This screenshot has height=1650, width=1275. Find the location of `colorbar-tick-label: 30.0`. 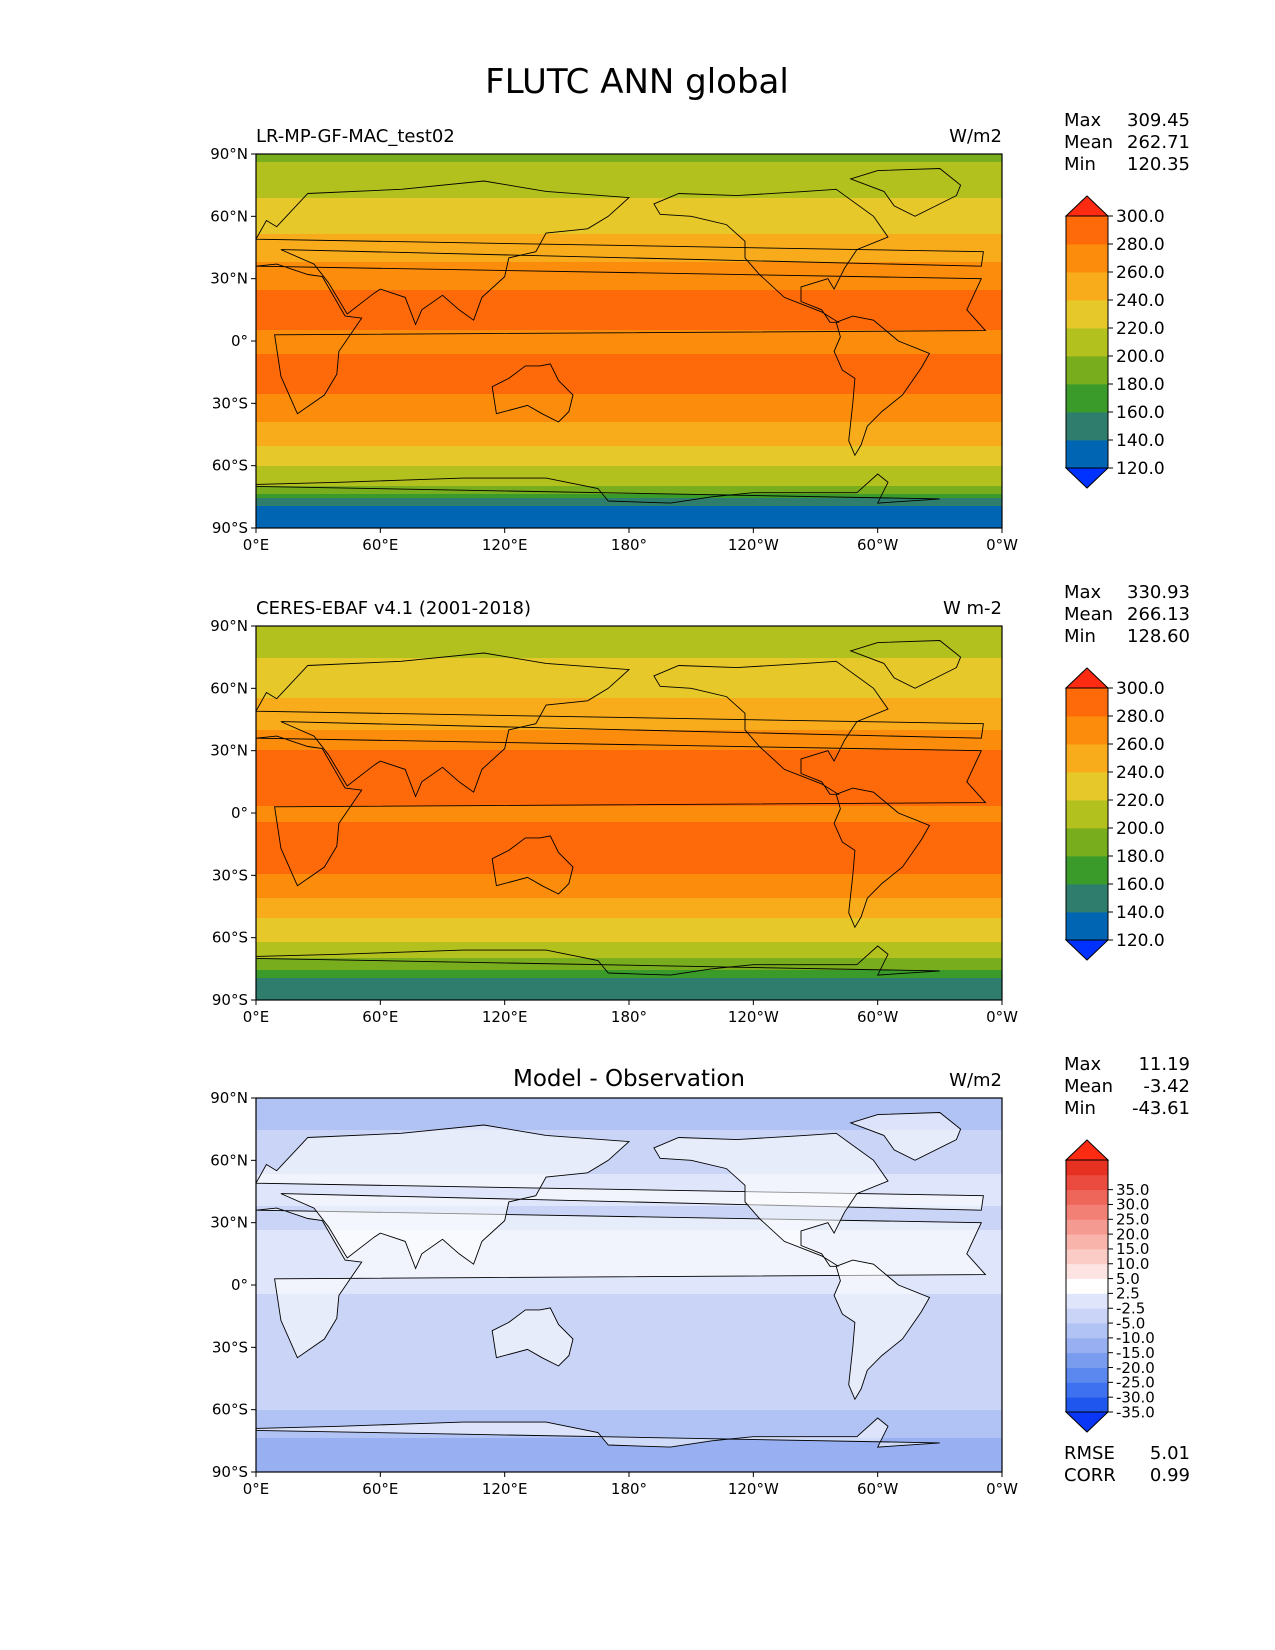

colorbar-tick-label: 30.0 is located at coordinates (1132, 1205).